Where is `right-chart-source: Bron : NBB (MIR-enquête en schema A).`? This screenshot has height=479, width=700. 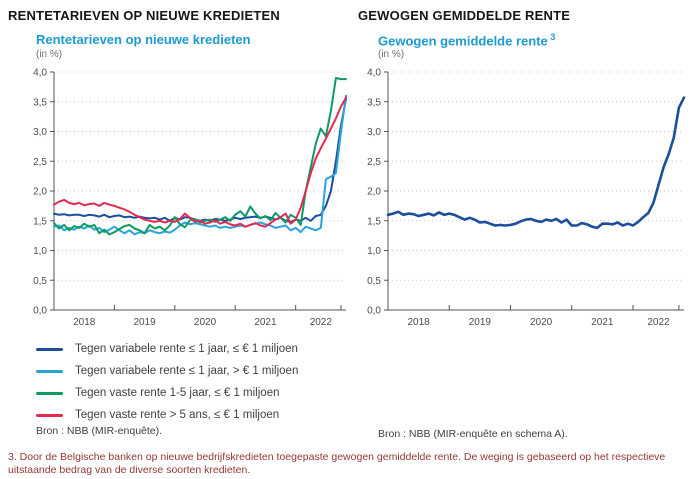 right-chart-source: Bron : NBB (MIR-enquête en schema A). is located at coordinates (473, 434).